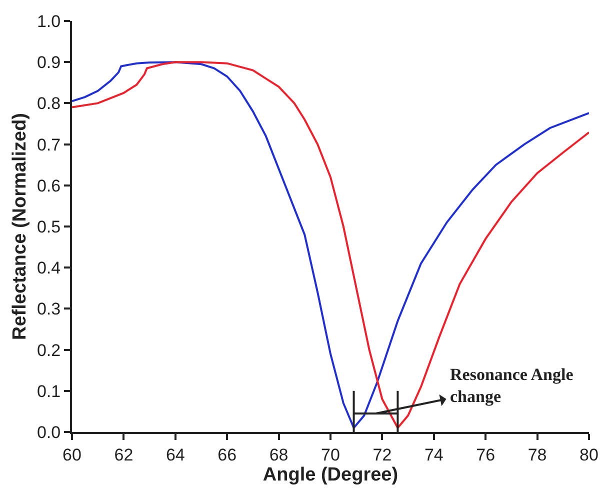 The width and height of the screenshot is (610, 494). I want to click on x-tick-label: 76, so click(486, 454).